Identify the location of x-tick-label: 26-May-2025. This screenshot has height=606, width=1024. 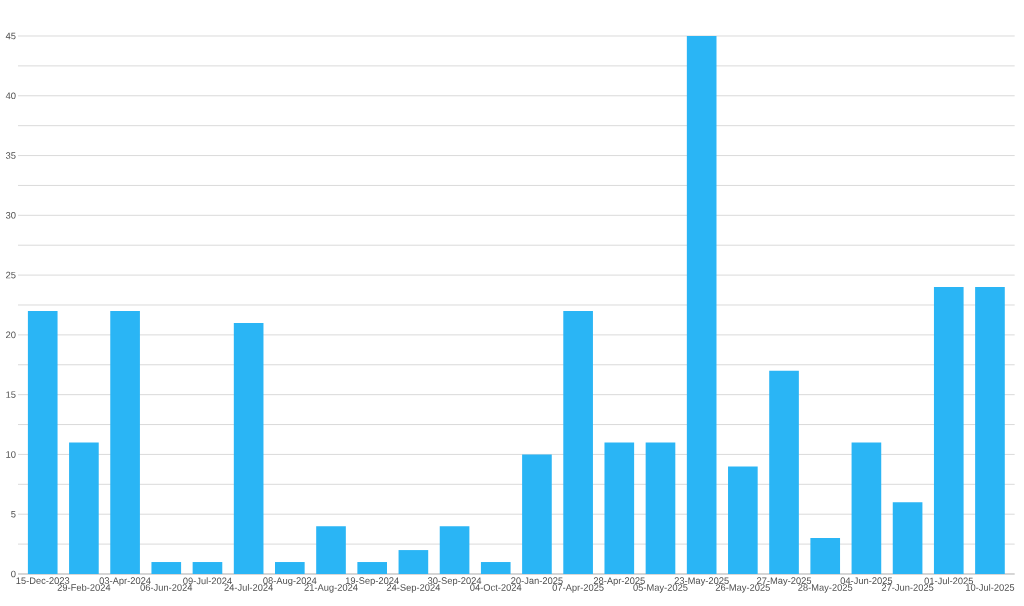
(742, 588).